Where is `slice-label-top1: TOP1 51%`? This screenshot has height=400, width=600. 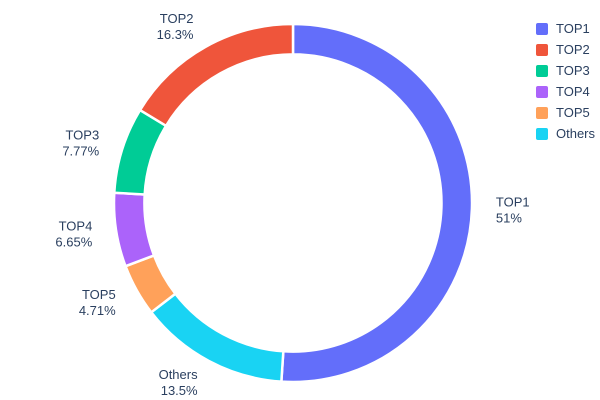
slice-label-top1: TOP1 51% is located at coordinates (513, 210).